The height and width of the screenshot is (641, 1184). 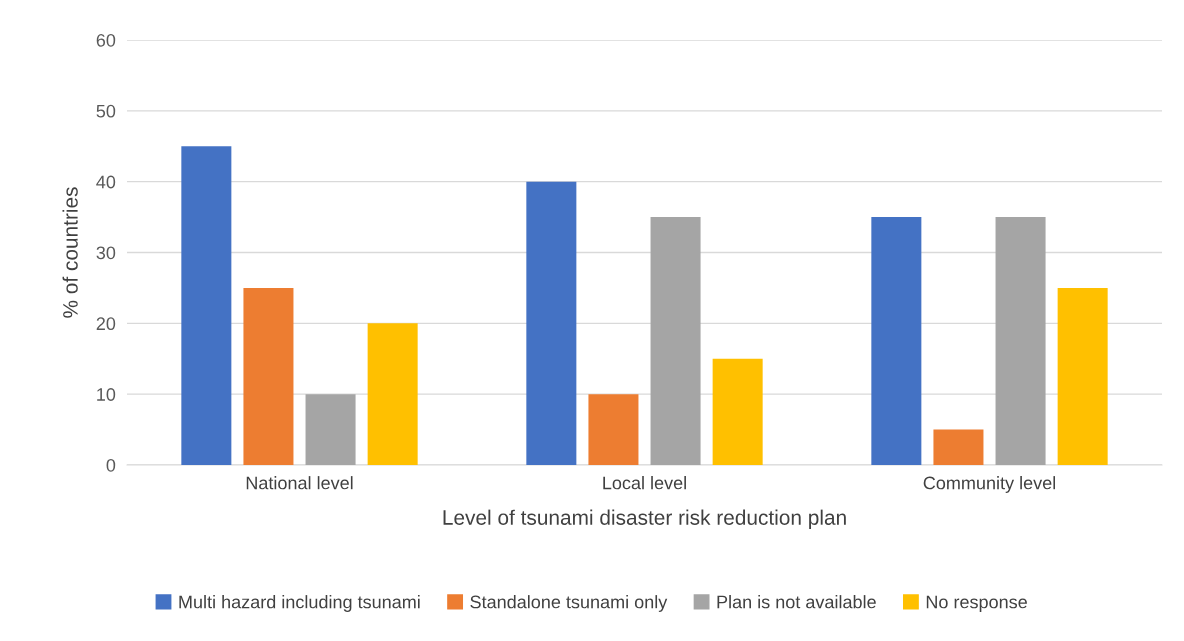 I want to click on y-tick-label: 50, so click(x=106, y=111).